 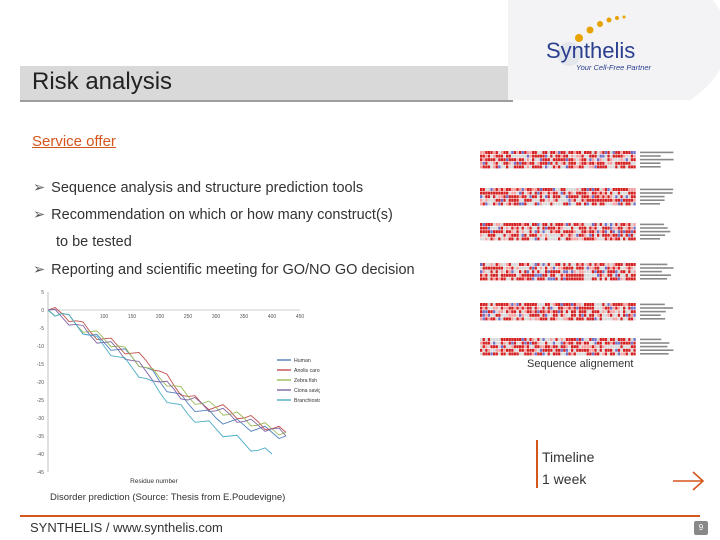 I want to click on x-tick-label: 100, so click(x=104, y=317).